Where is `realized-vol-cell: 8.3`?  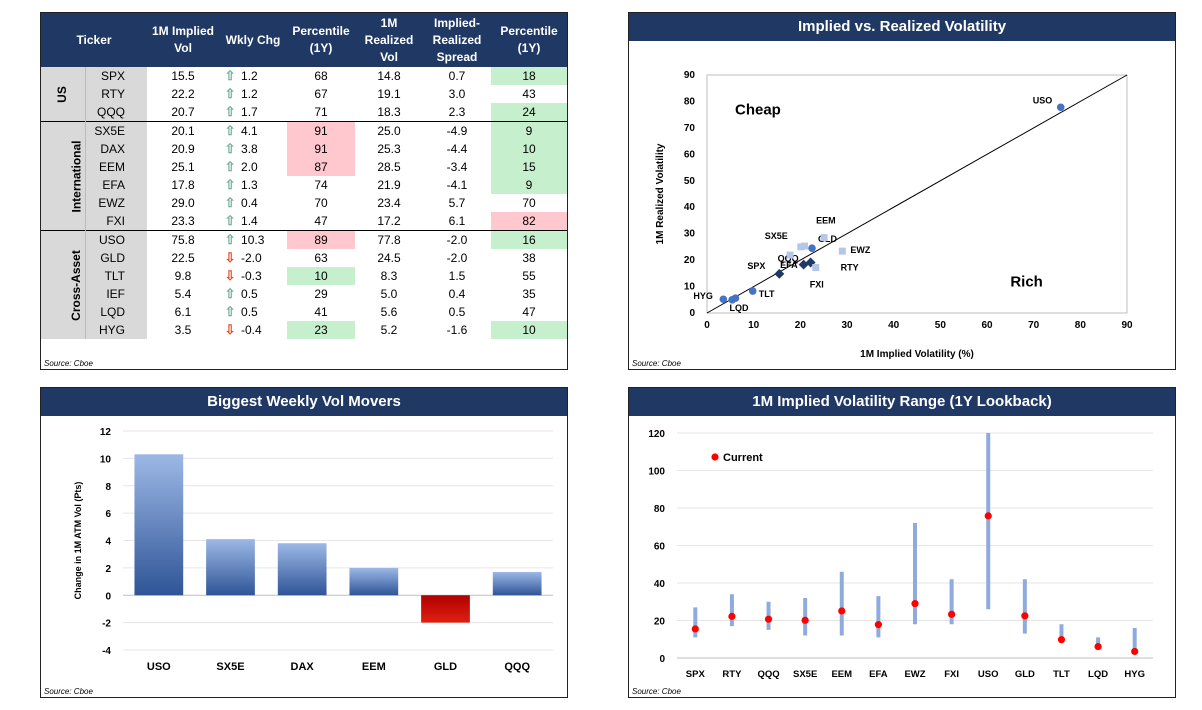 realized-vol-cell: 8.3 is located at coordinates (389, 275).